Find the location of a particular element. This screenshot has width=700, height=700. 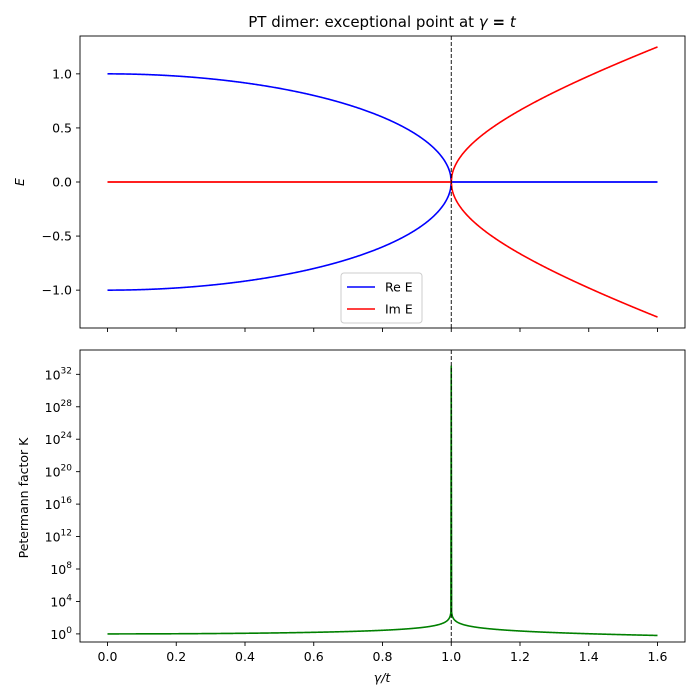

bottom-ytick-label: 10³² is located at coordinates (58, 374).